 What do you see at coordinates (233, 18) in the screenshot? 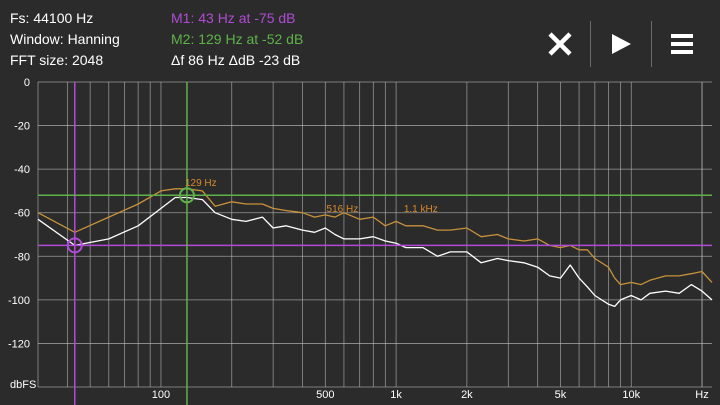
I see `marker1-readout: M1: 43 Hz at -75 dB` at bounding box center [233, 18].